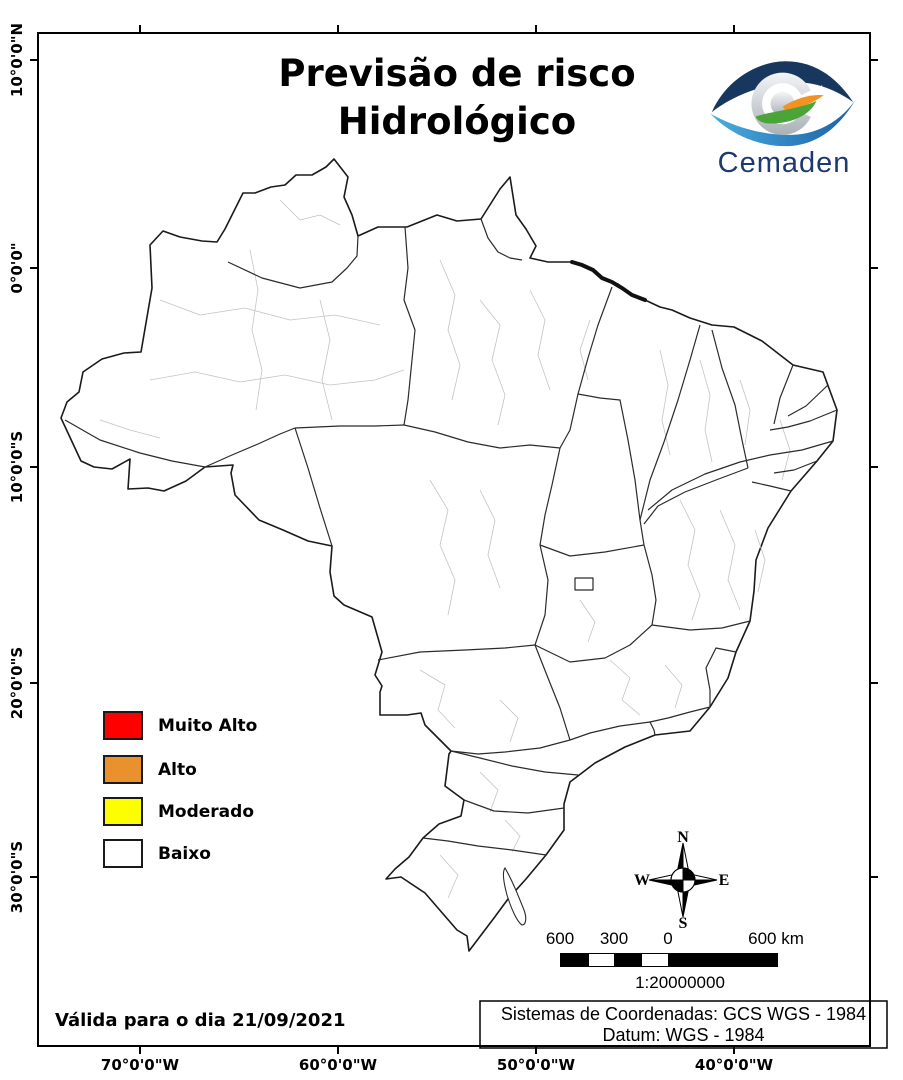  I want to click on validity-date: Válida para o dia 21/09/2021, so click(200, 1020).